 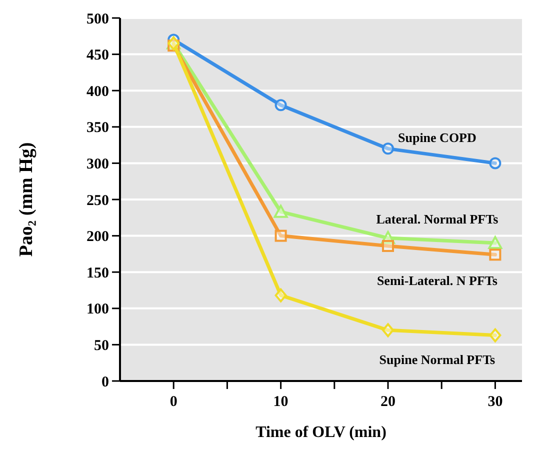 I want to click on y-tick-label: 50, so click(x=101, y=346).